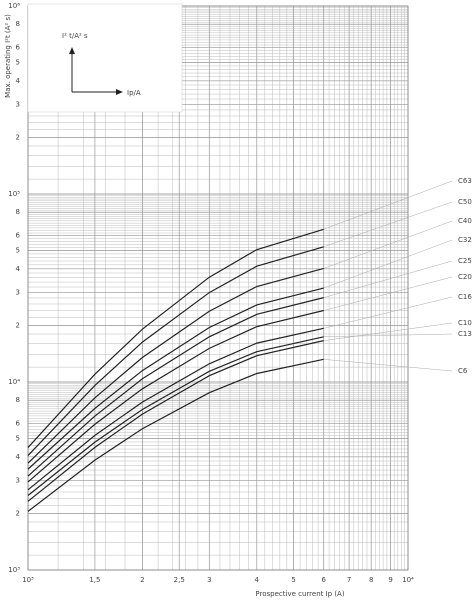 The image size is (472, 600). Describe the element at coordinates (14, 570) in the screenshot. I see `y-tick-label: 10³` at that location.